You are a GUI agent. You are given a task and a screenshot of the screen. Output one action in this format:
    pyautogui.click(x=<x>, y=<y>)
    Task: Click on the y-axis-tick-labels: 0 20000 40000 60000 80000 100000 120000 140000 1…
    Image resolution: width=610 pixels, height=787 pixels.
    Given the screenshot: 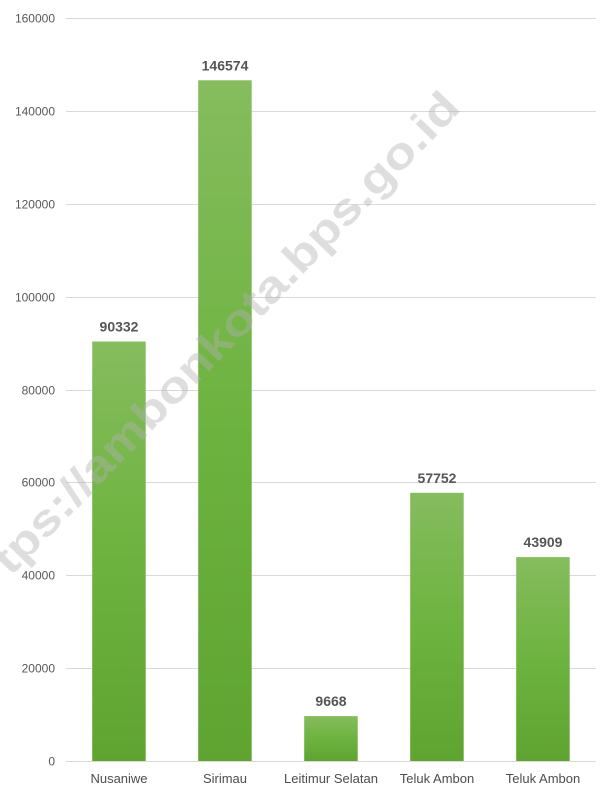 What is the action you would take?
    pyautogui.click(x=35, y=390)
    